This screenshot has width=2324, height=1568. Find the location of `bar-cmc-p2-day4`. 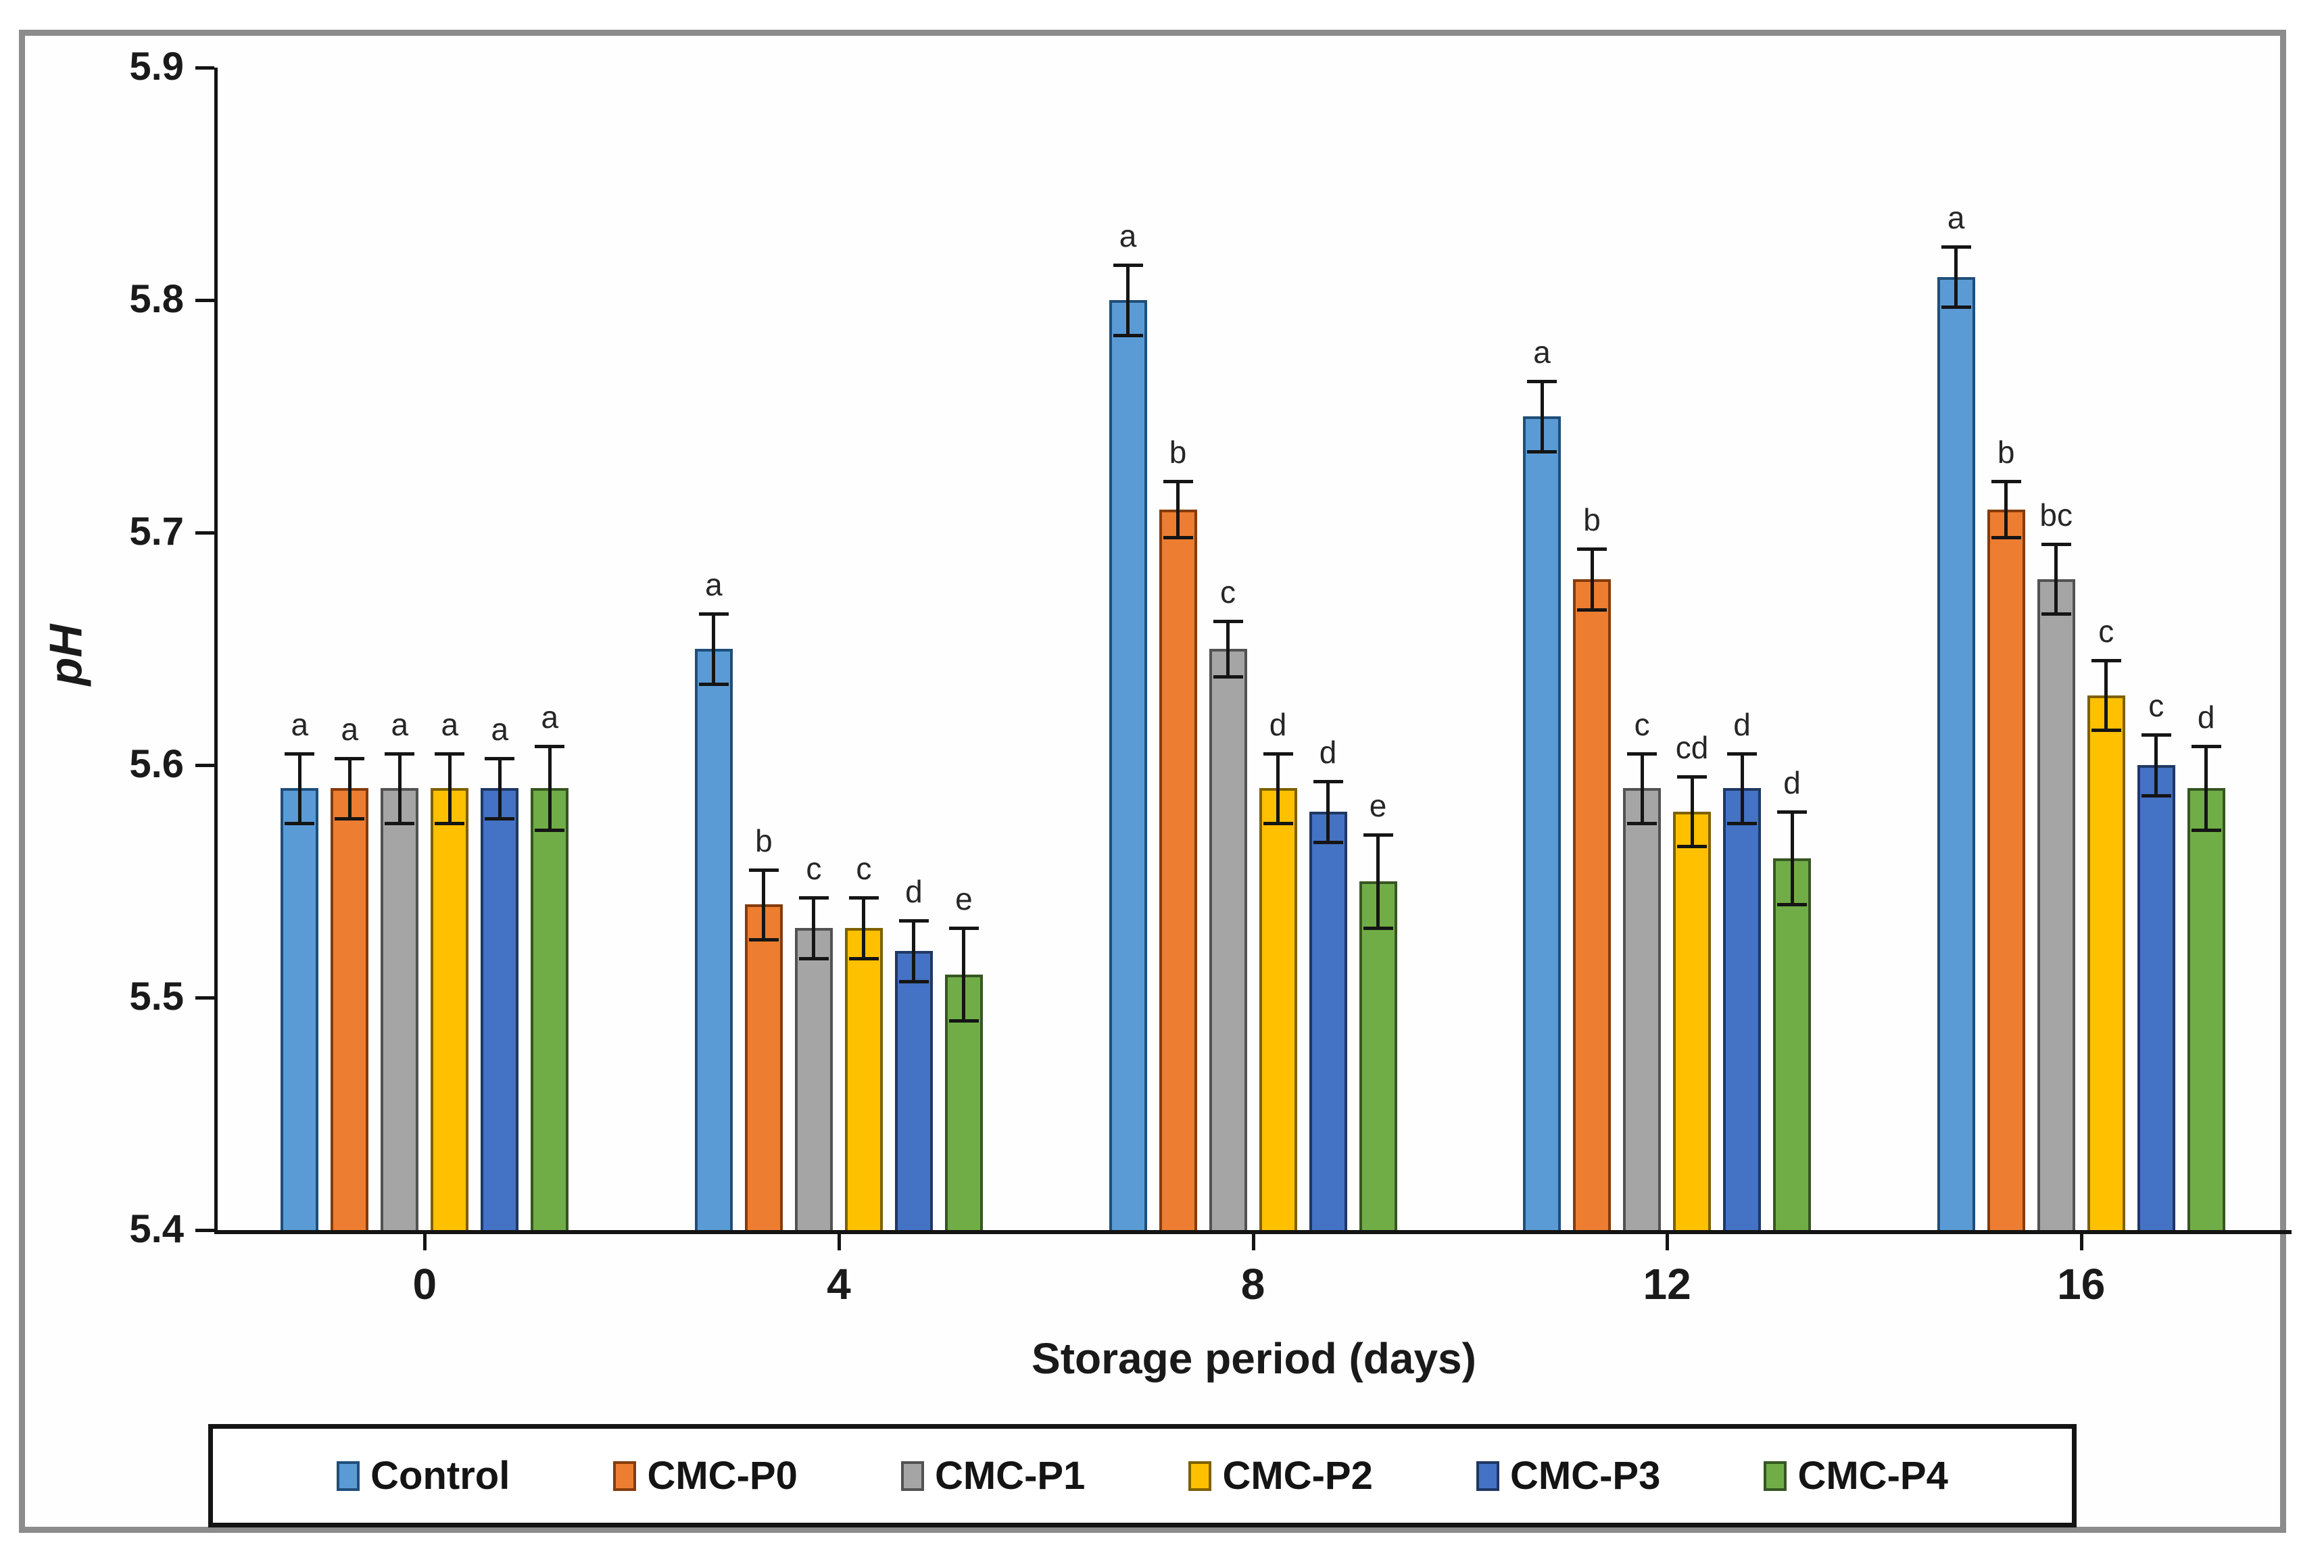

bar-cmc-p2-day4 is located at coordinates (863, 1078).